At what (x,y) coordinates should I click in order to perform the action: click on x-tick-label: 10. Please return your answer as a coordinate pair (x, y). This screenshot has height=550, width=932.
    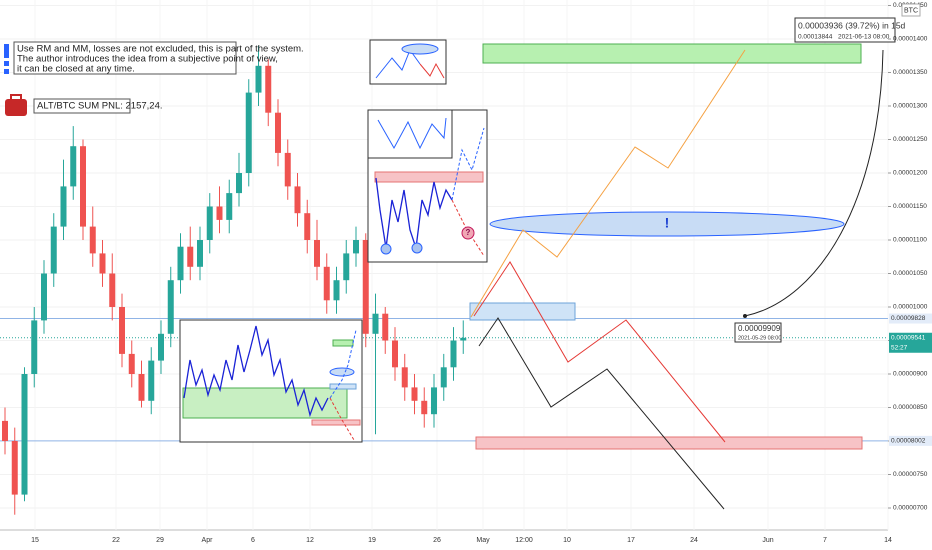
    Looking at the image, I should click on (567, 540).